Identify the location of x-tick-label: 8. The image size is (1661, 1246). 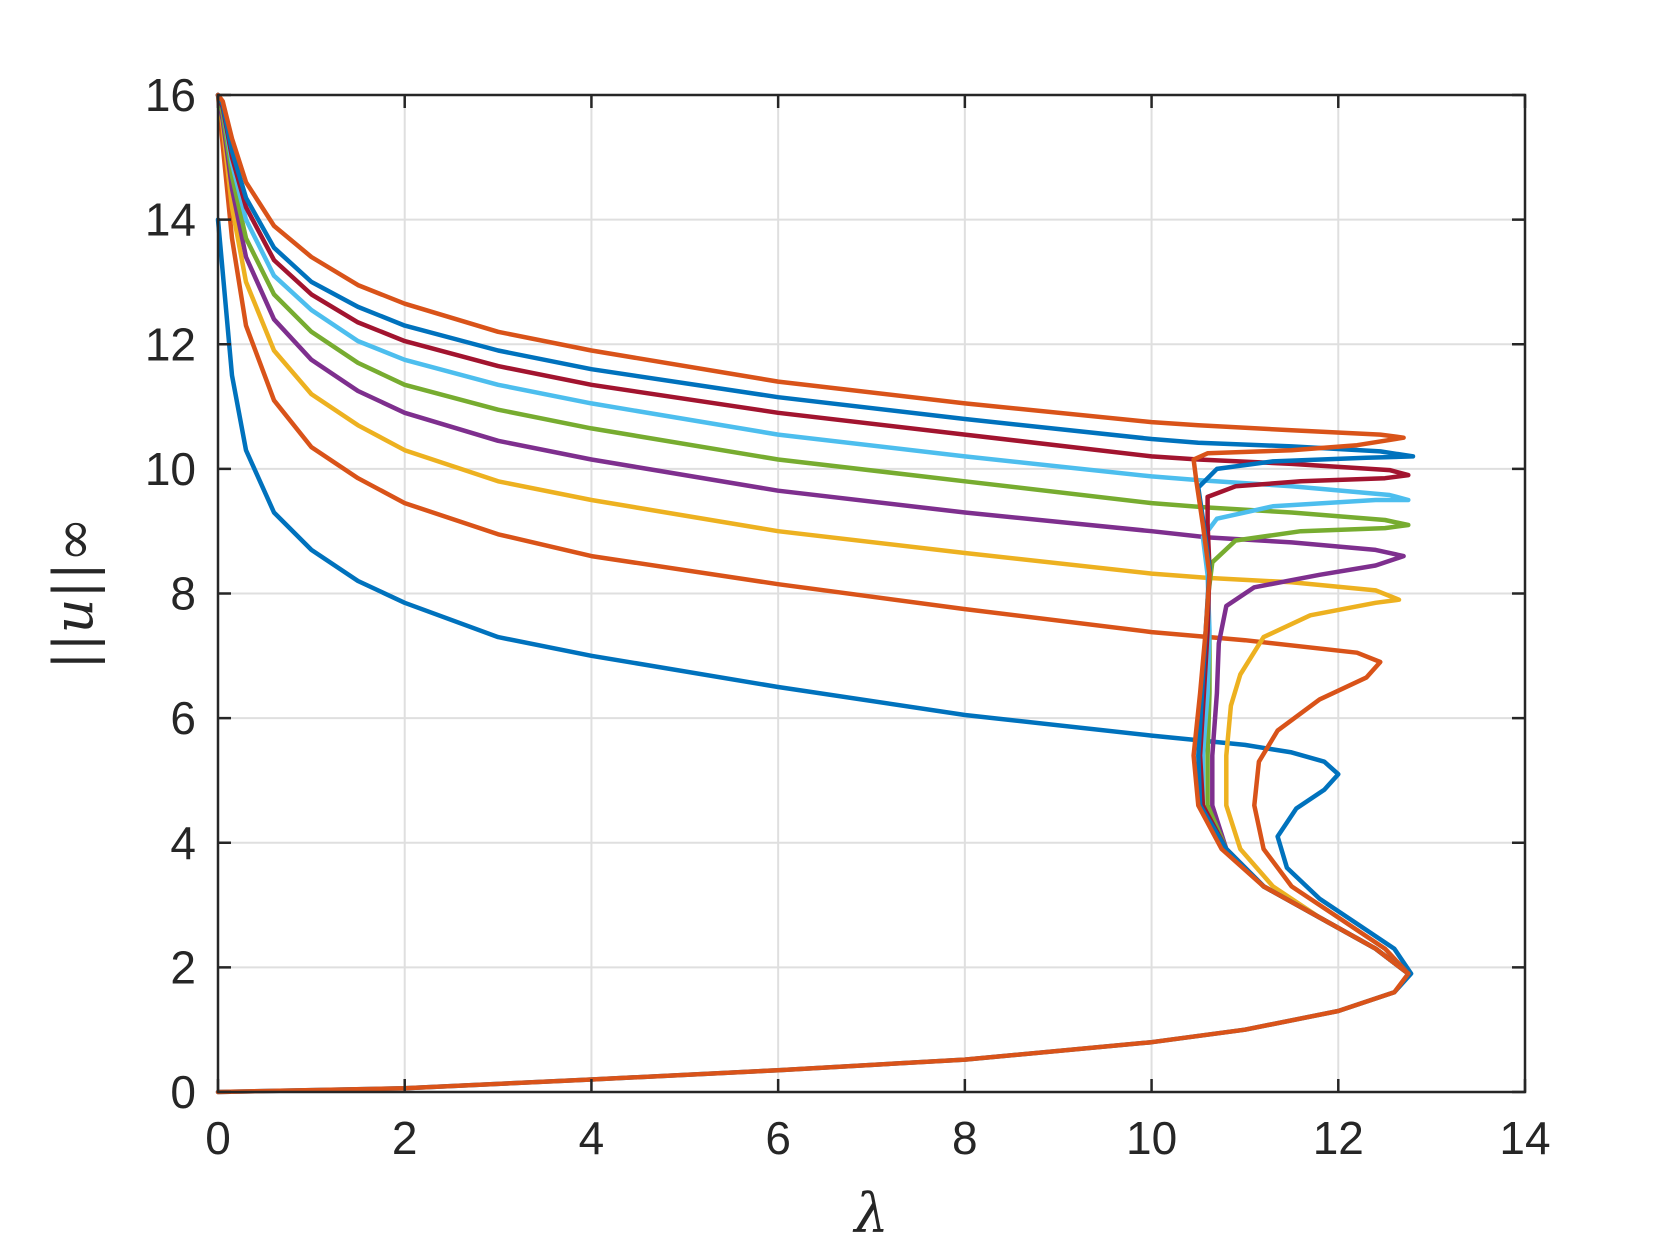
(965, 1138).